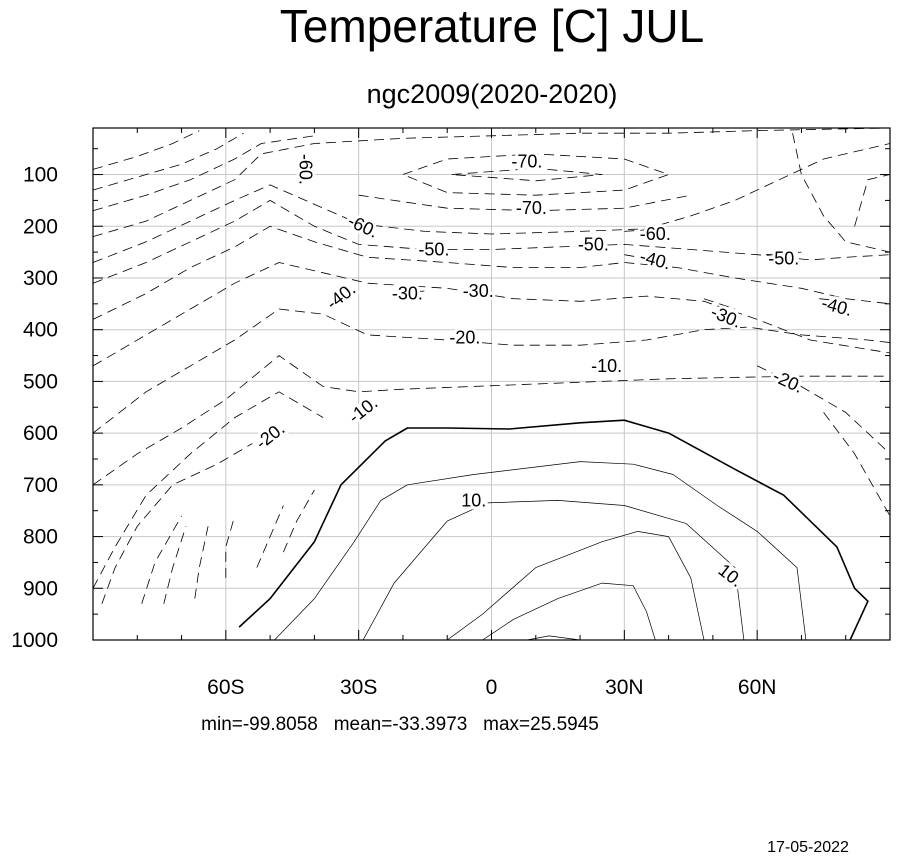 This screenshot has width=901, height=861. I want to click on y-tick-label: 400, so click(40, 330).